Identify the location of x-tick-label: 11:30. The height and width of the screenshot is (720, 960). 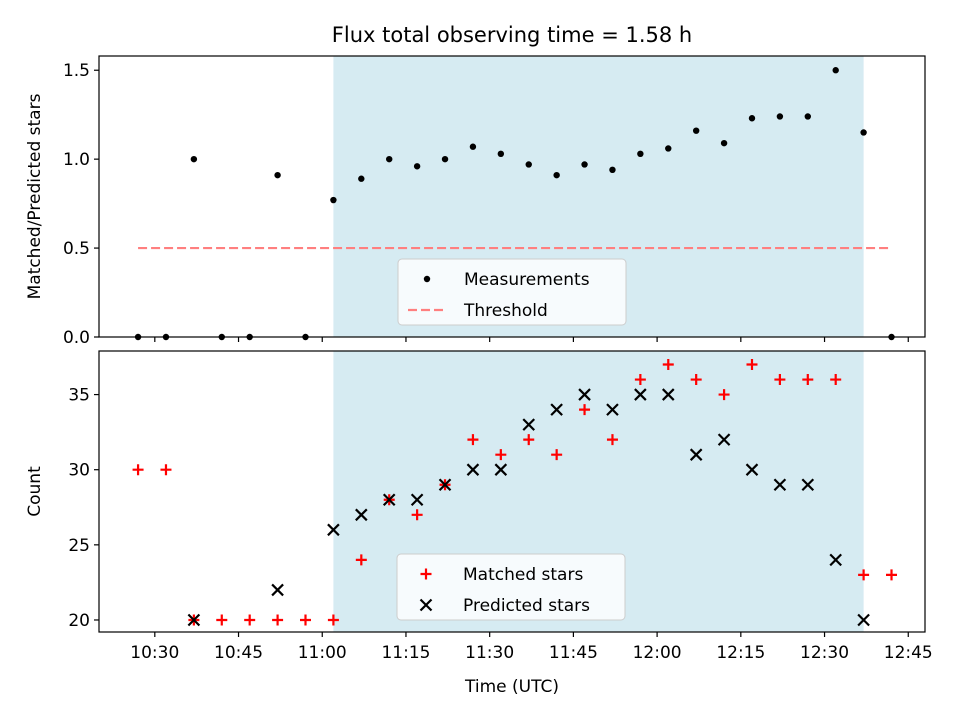
(489, 653).